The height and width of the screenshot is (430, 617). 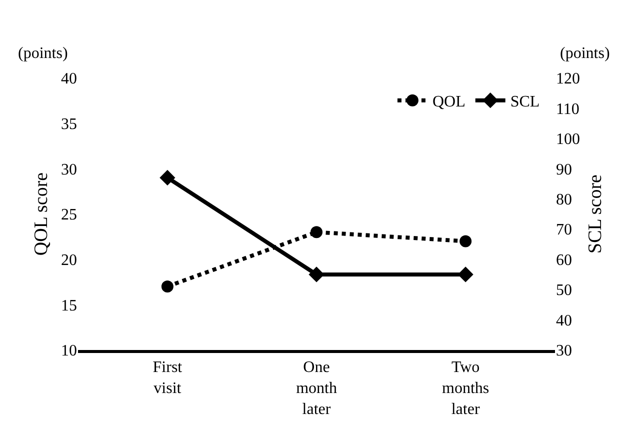 What do you see at coordinates (466, 388) in the screenshot?
I see `x-tick-label: Two months later` at bounding box center [466, 388].